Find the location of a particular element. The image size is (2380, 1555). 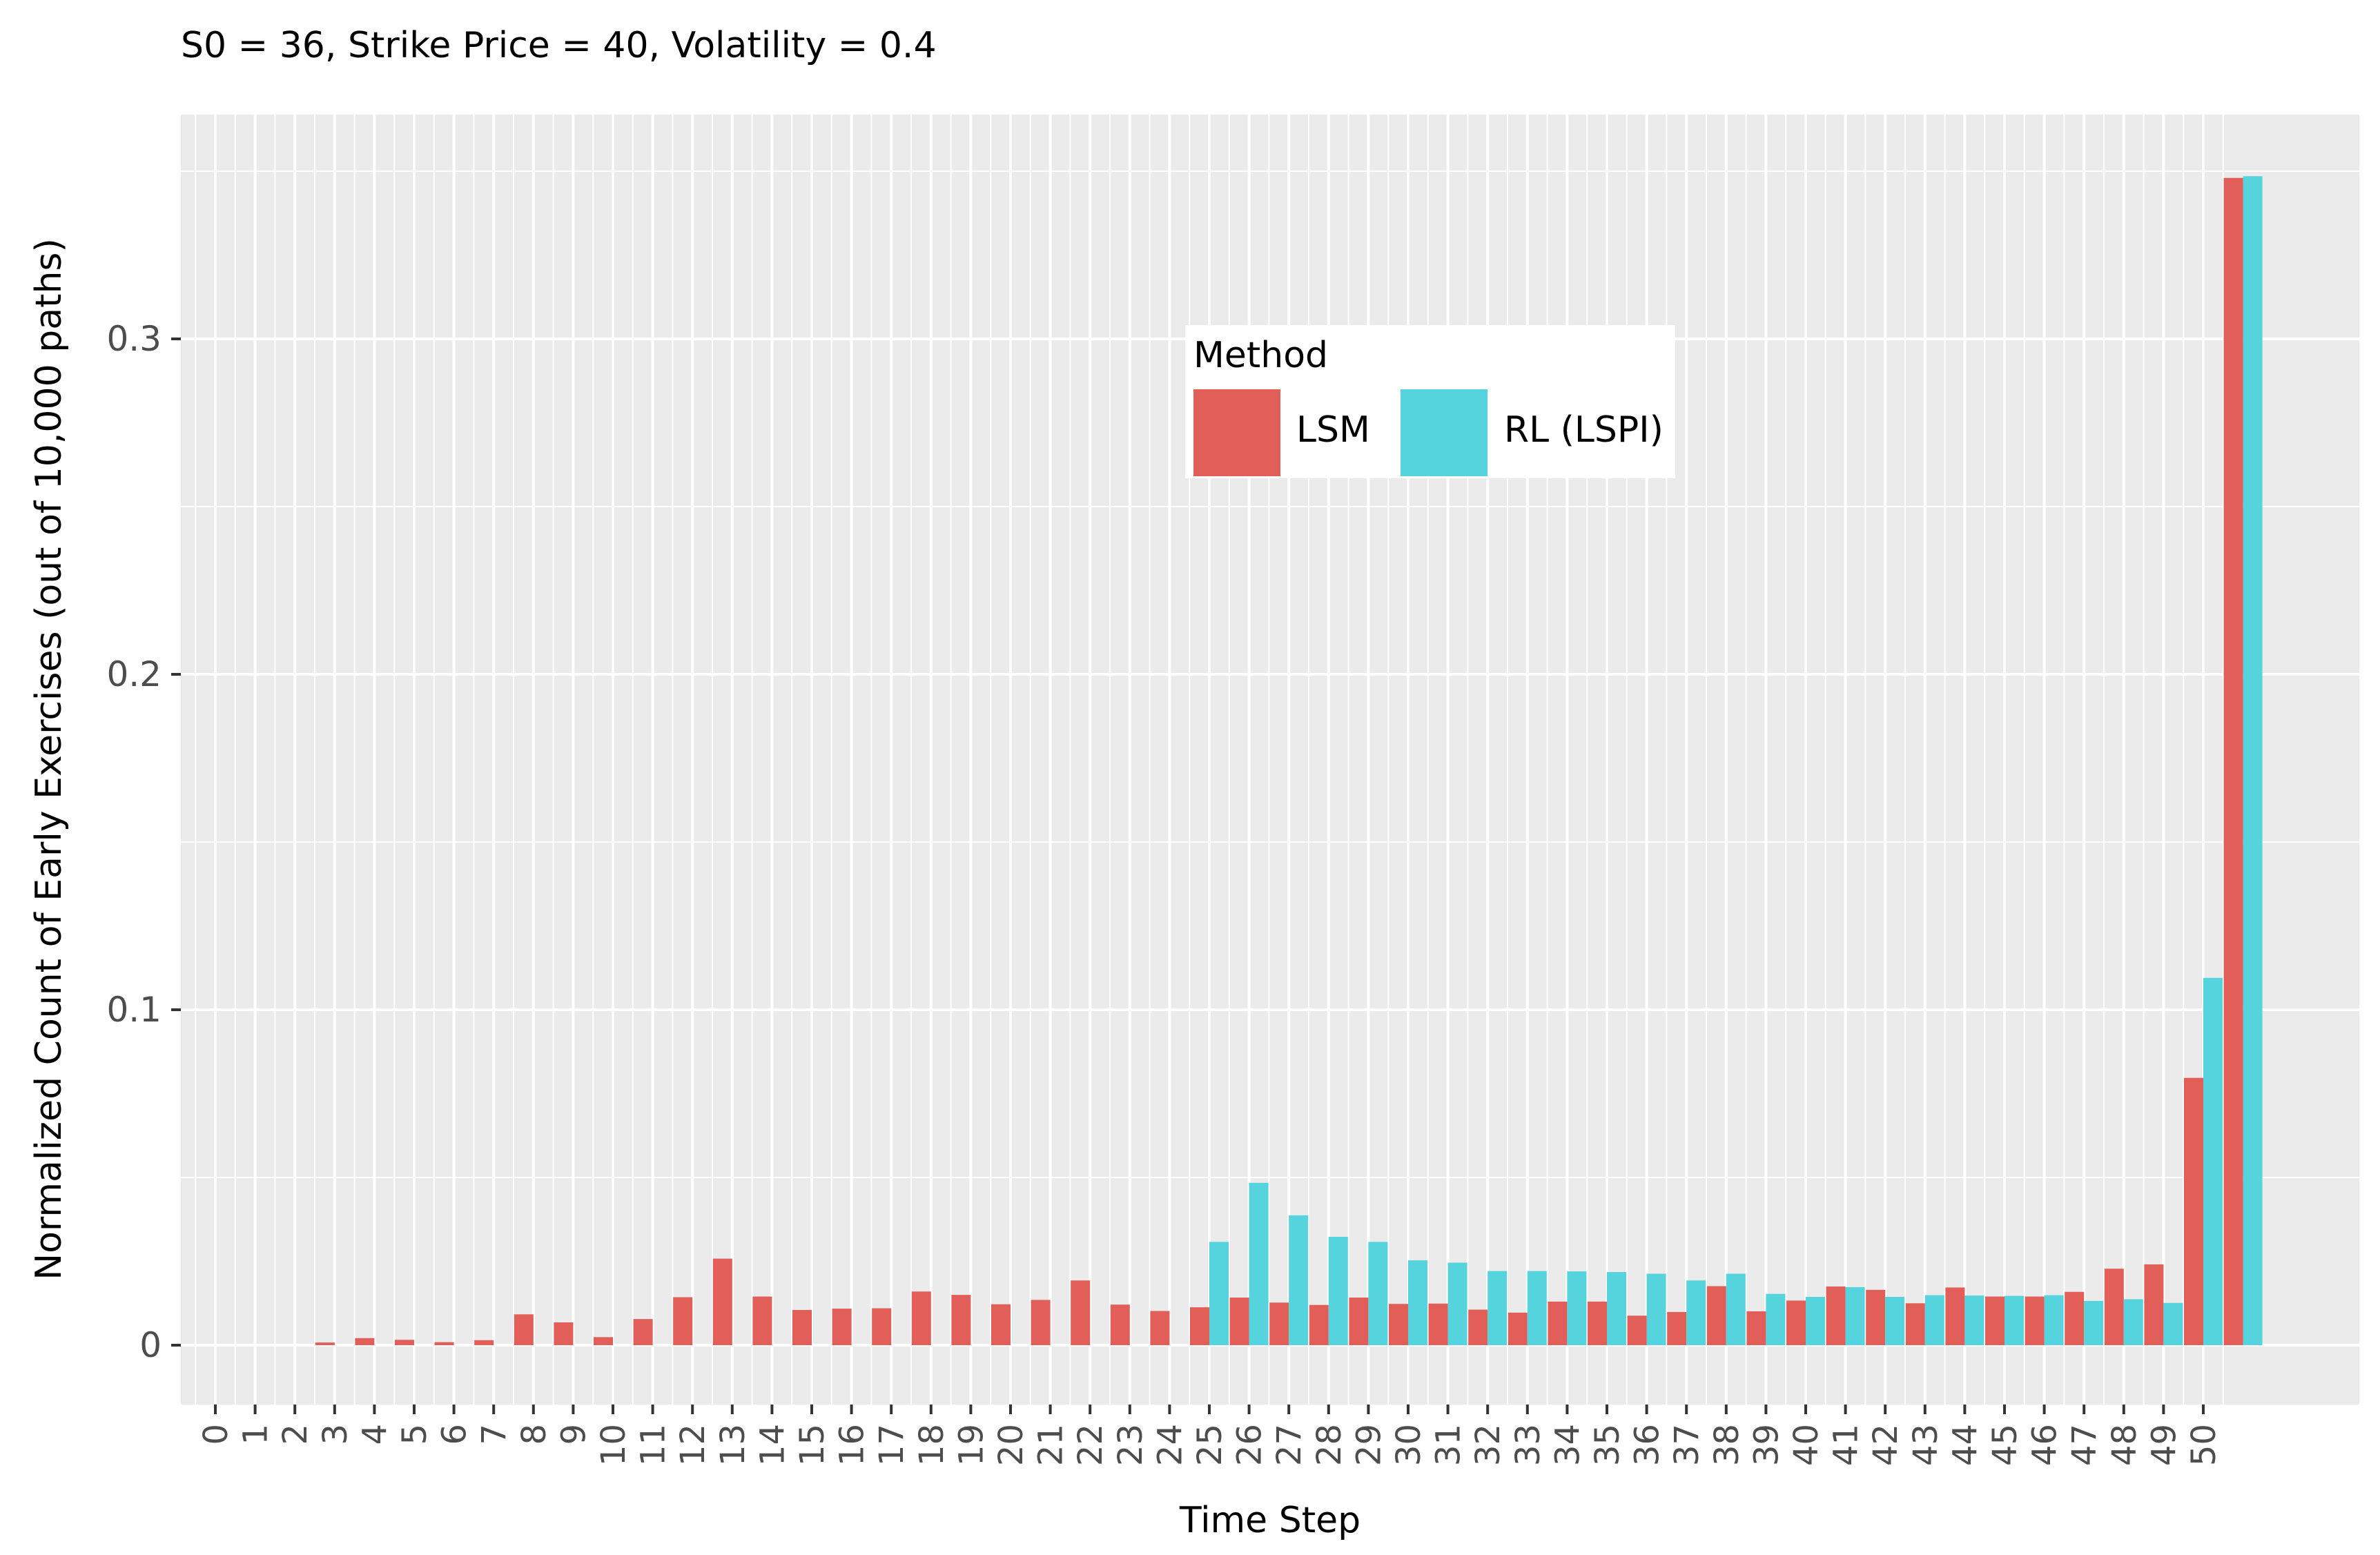

x-tick-label: 12 is located at coordinates (693, 1445).